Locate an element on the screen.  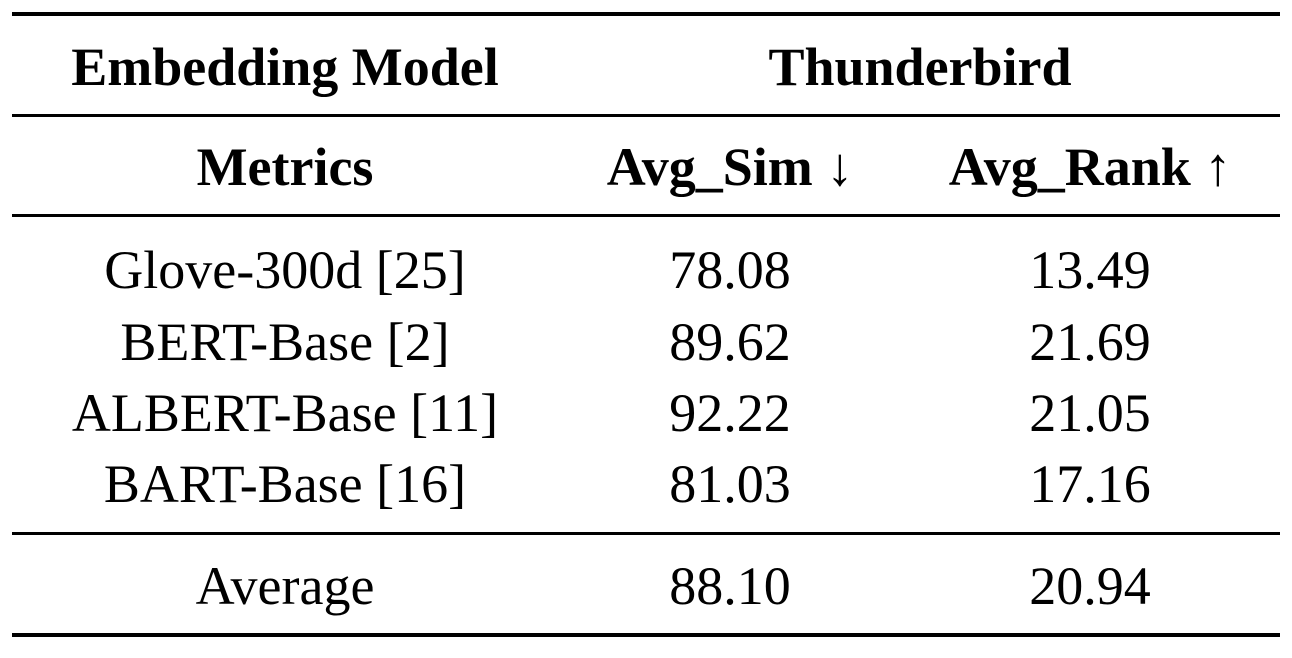
row-avg-sim: 92.22 is located at coordinates (730, 413).